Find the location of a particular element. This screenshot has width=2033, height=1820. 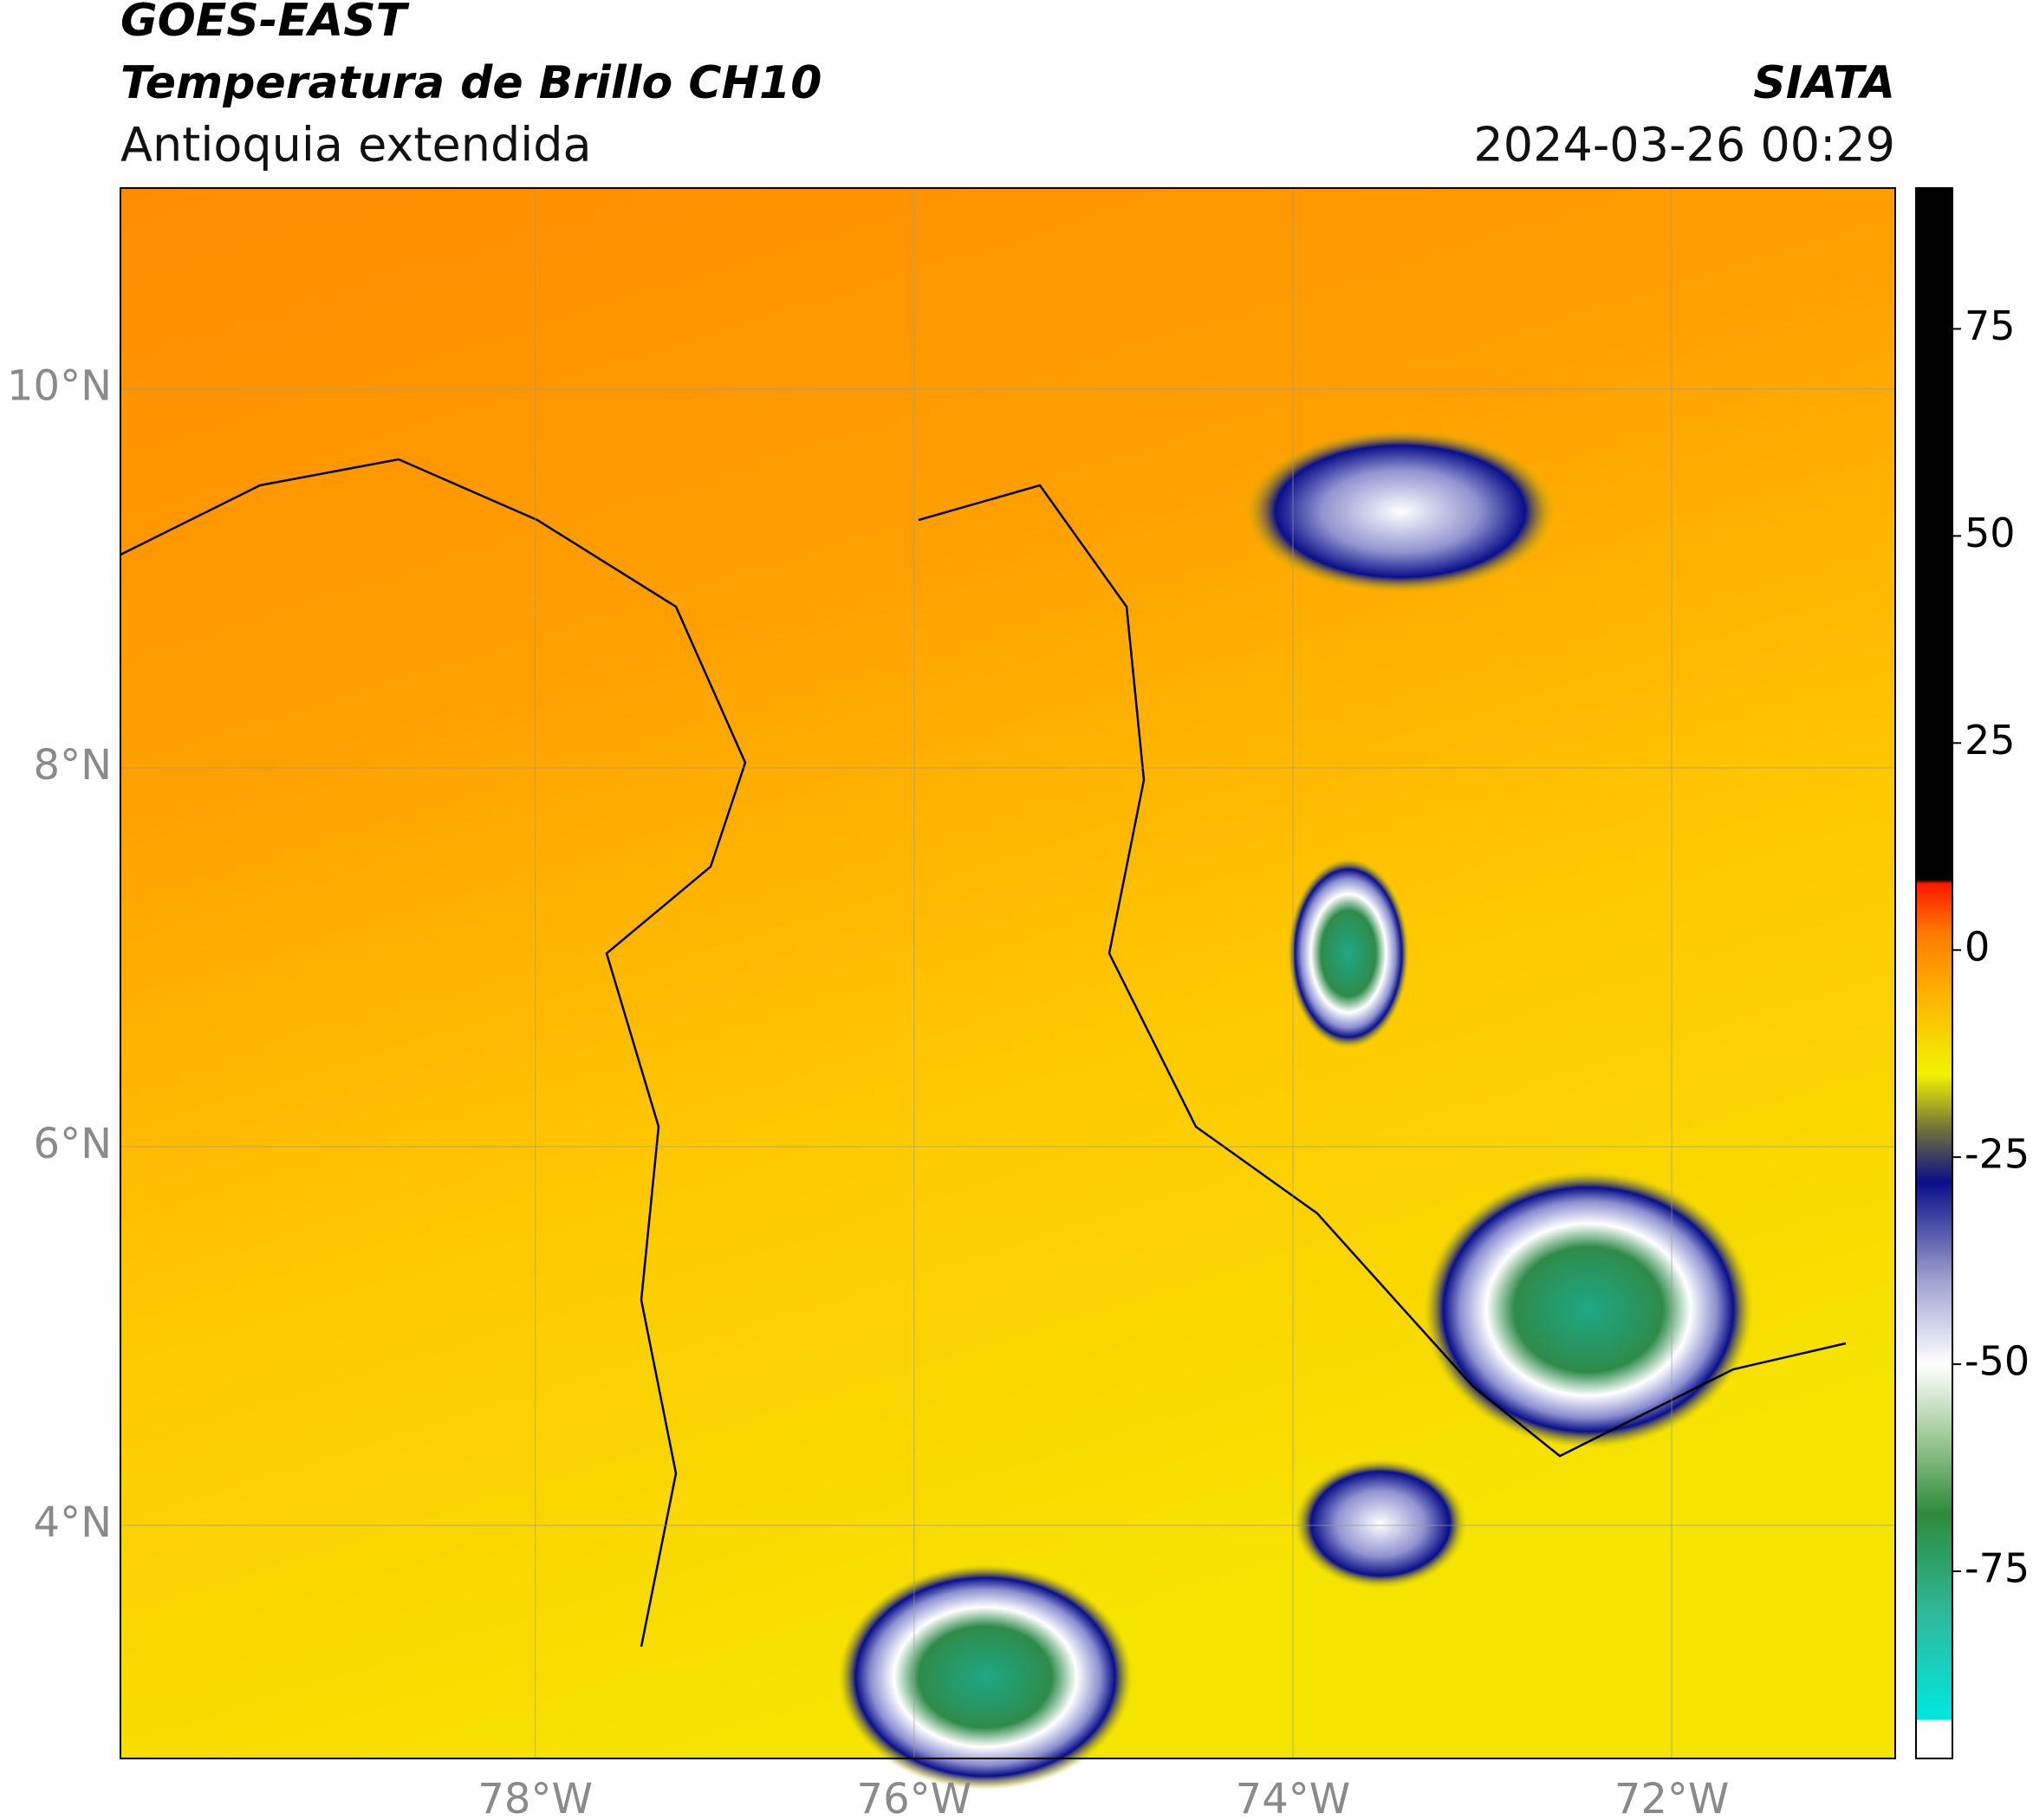

colorbar-tick-label: -75 is located at coordinates (1997, 1568).